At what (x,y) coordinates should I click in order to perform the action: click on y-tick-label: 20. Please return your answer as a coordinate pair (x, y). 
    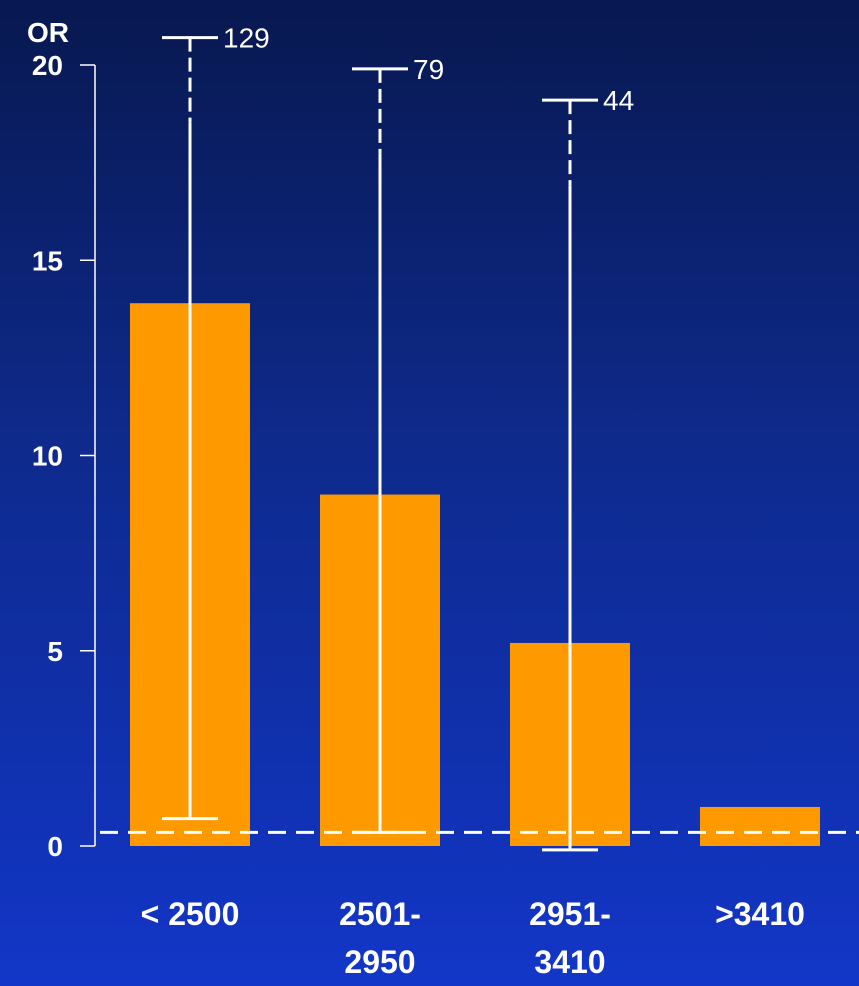
    Looking at the image, I should click on (47, 65).